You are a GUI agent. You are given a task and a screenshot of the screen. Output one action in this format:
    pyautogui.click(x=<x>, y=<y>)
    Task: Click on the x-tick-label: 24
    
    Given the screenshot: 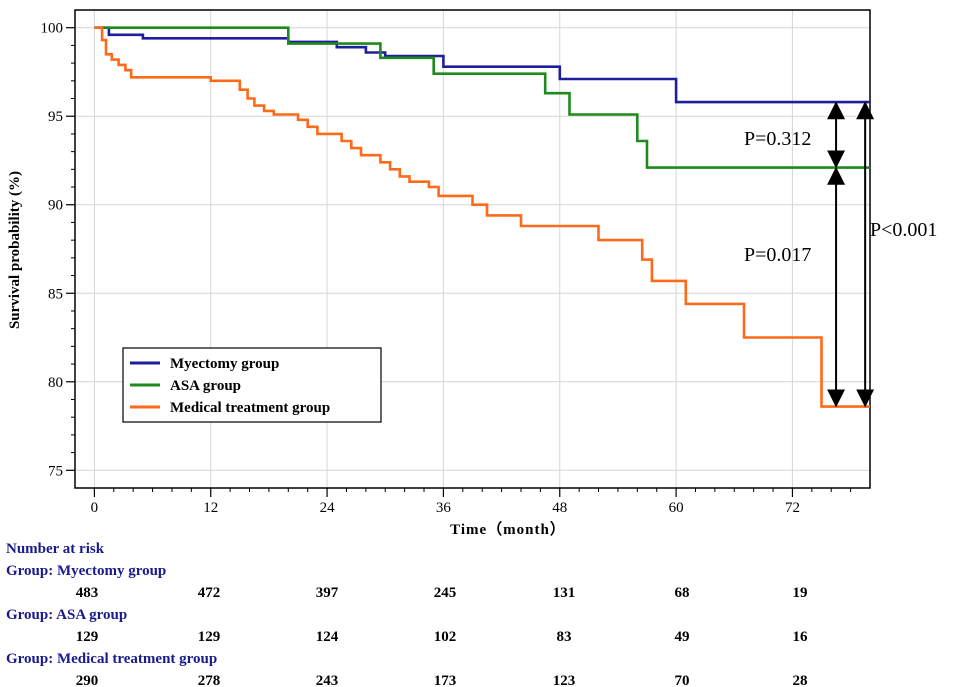 What is the action you would take?
    pyautogui.click(x=328, y=508)
    